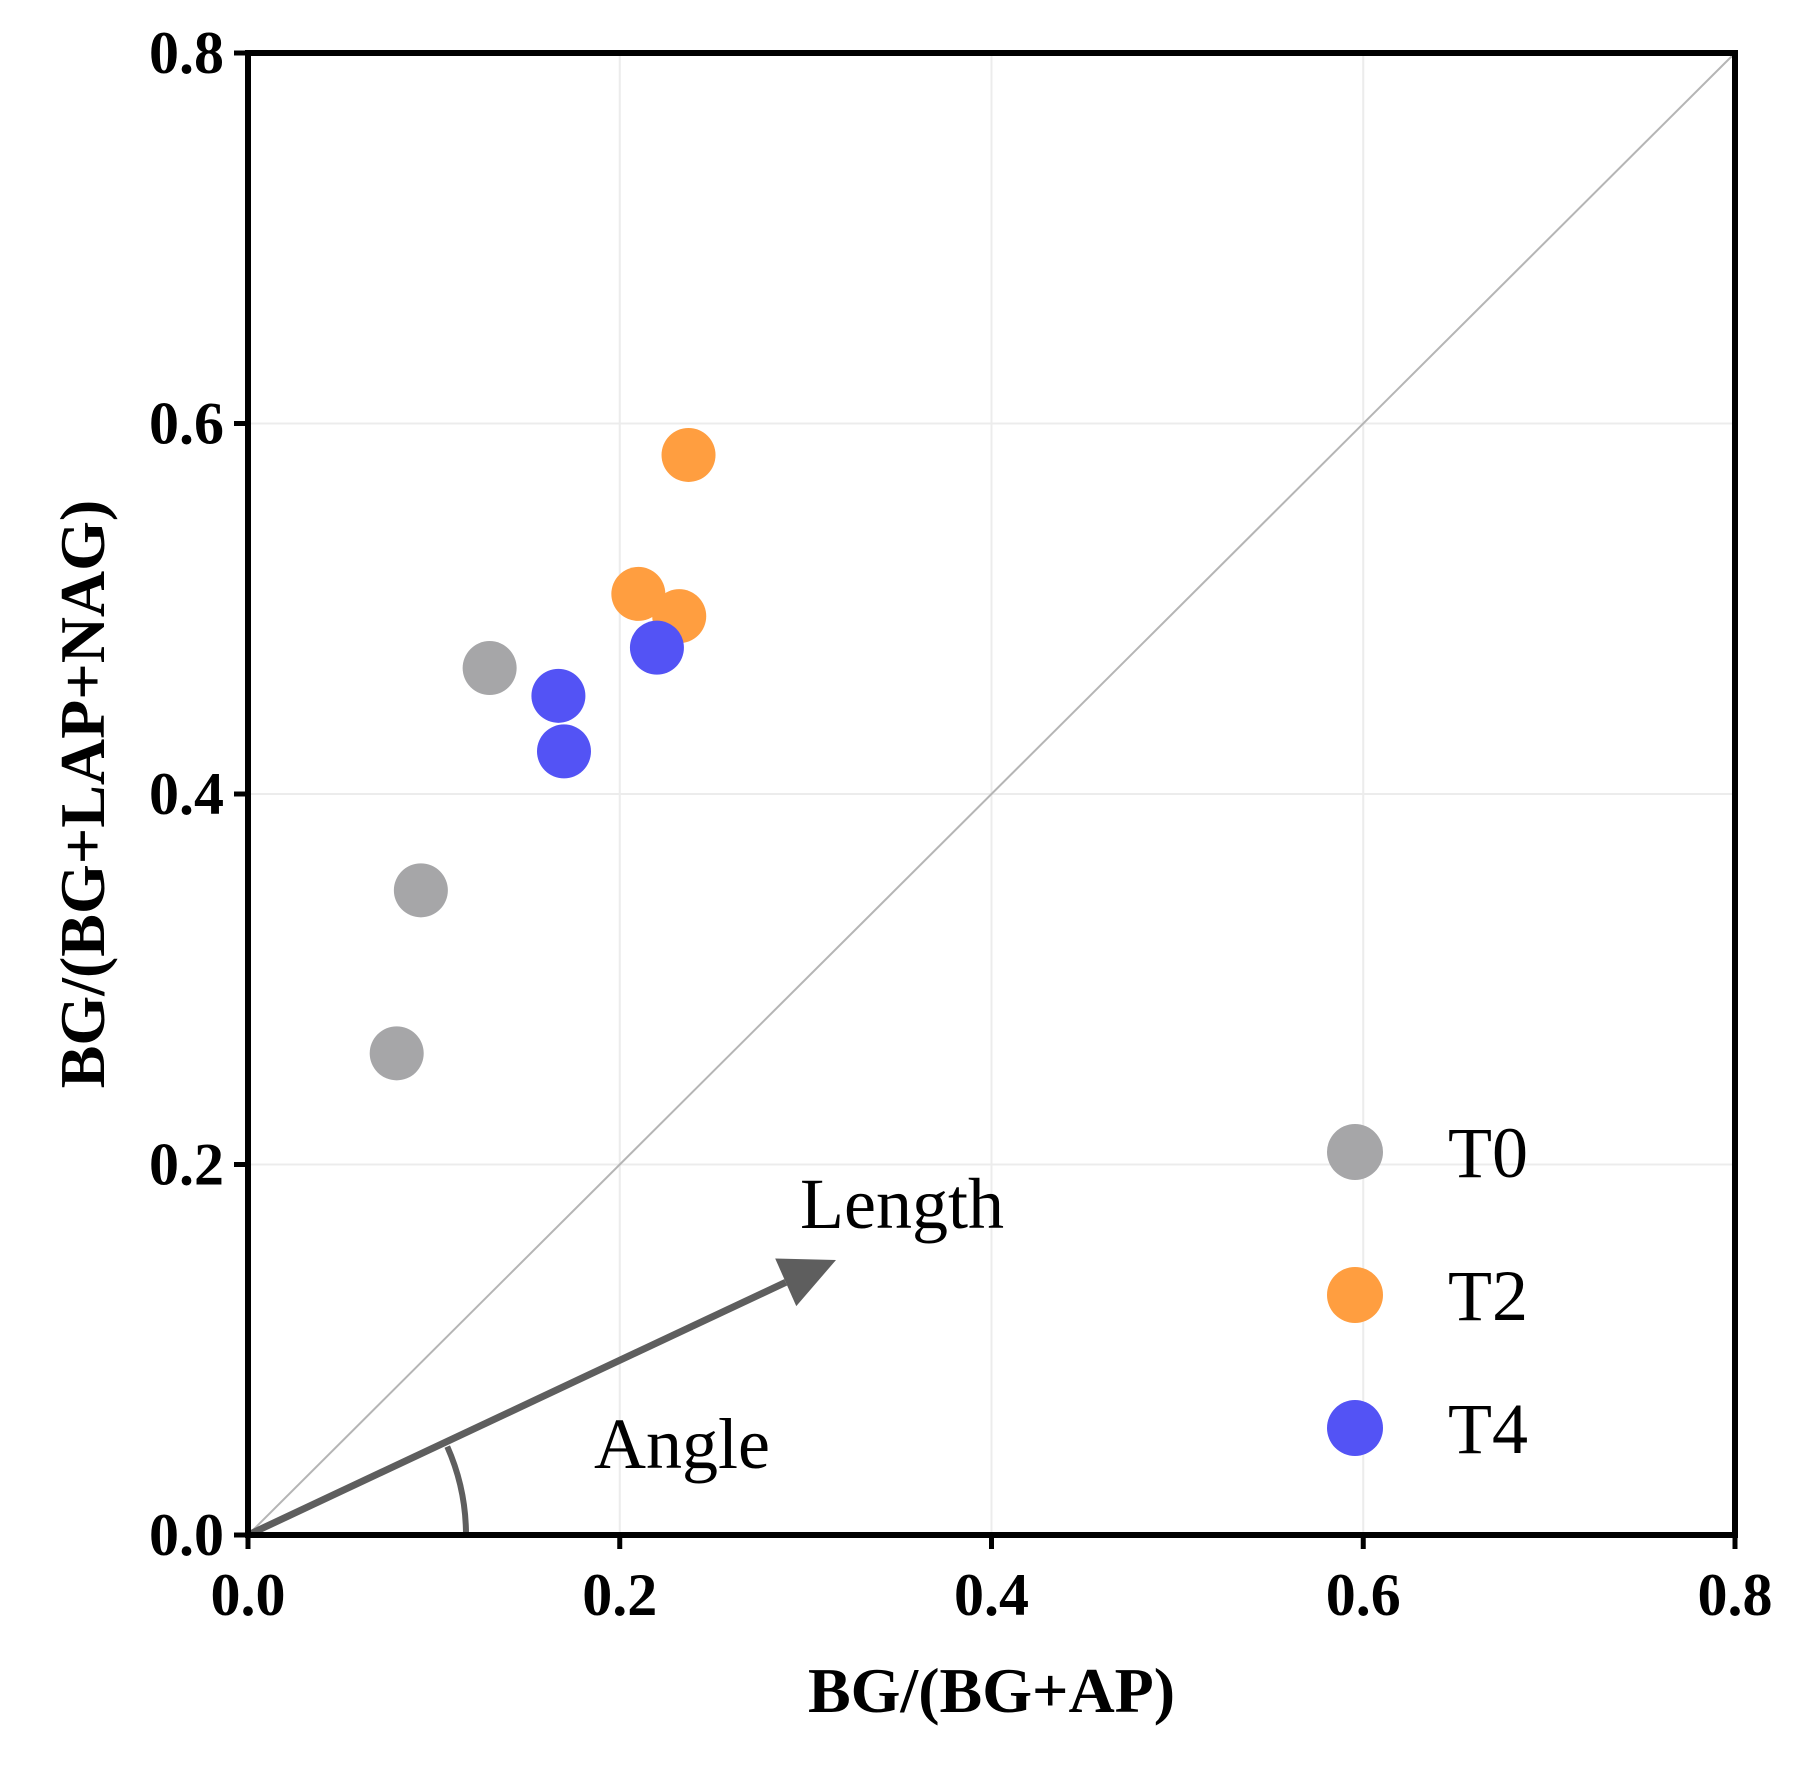 This screenshot has height=1766, width=1798. I want to click on x-axis-title: BG/(BG+AP), so click(991, 1690).